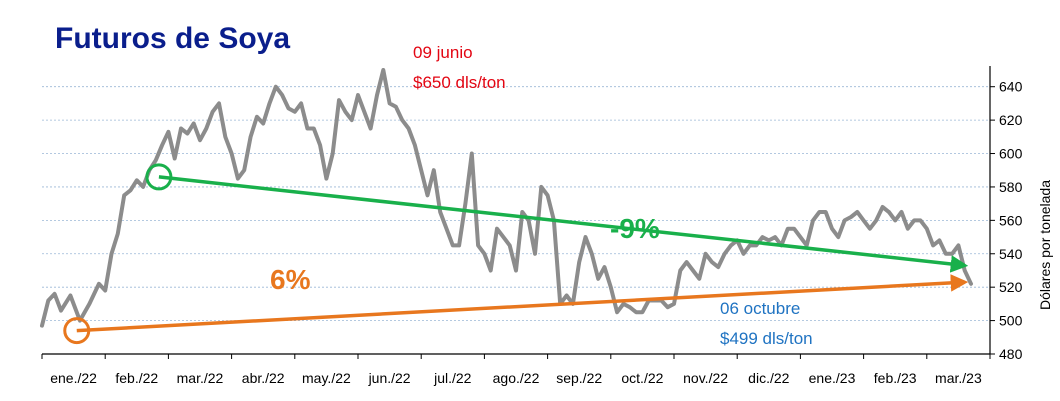  What do you see at coordinates (958, 378) in the screenshot?
I see `x-tick-label: mar./23` at bounding box center [958, 378].